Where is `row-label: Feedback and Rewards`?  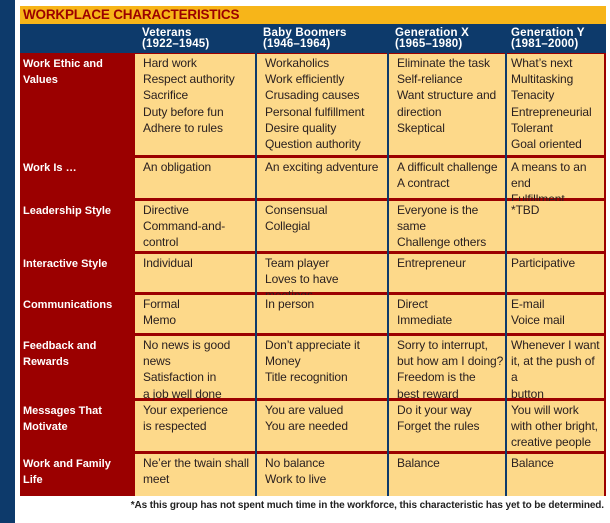 row-label: Feedback and Rewards is located at coordinates (60, 354).